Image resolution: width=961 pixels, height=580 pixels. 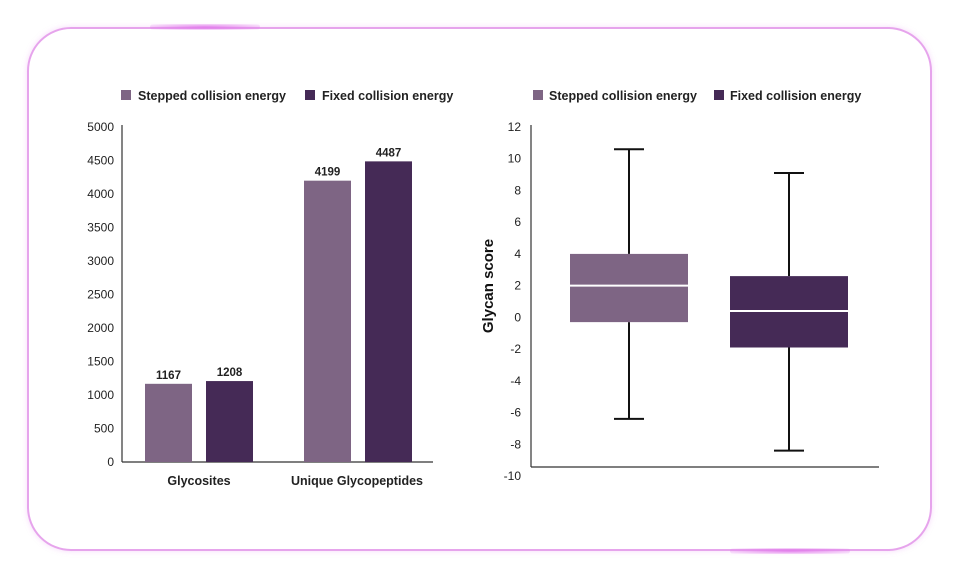 I want to click on frame-glow-bottom, so click(x=790, y=551).